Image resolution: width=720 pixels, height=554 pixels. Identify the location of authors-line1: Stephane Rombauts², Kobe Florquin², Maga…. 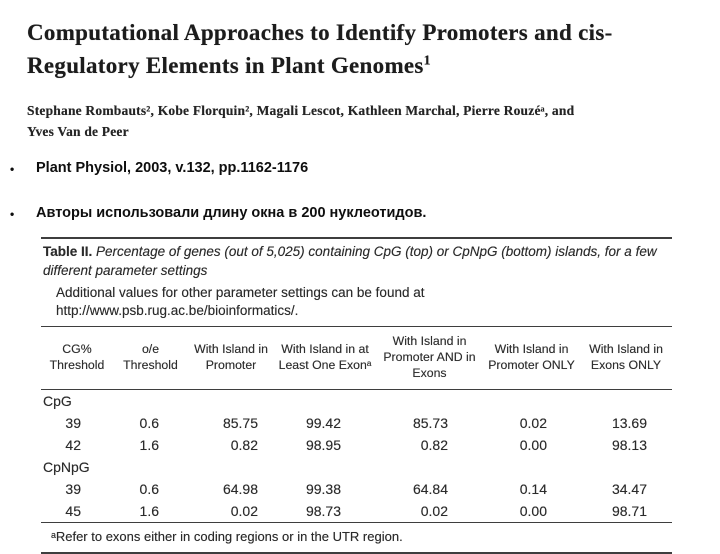
(301, 110).